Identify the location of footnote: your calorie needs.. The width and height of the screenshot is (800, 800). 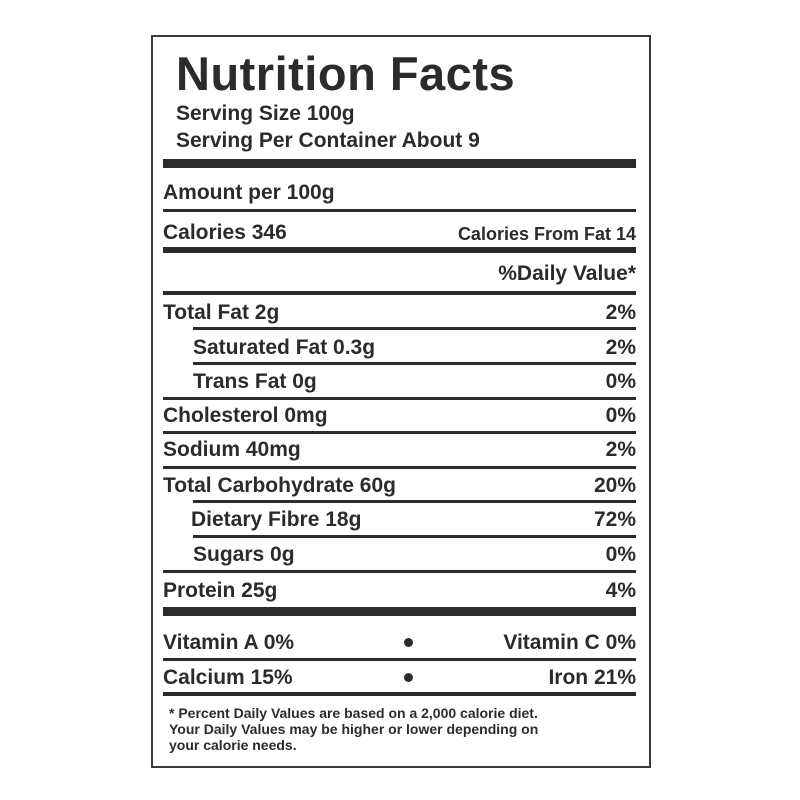
(233, 745).